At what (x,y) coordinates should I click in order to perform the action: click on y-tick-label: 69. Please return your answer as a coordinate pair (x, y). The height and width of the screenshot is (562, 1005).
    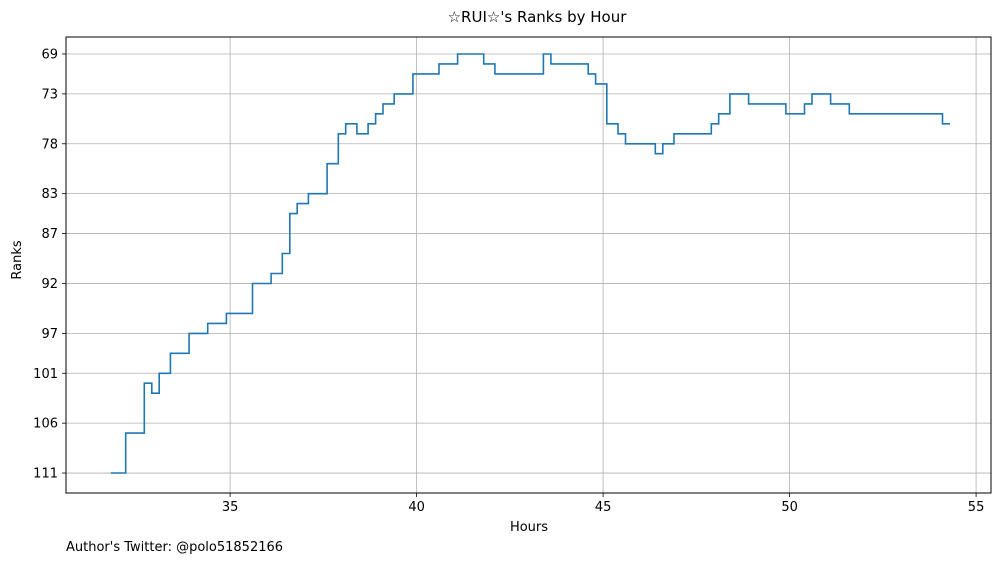
    Looking at the image, I should click on (49, 54).